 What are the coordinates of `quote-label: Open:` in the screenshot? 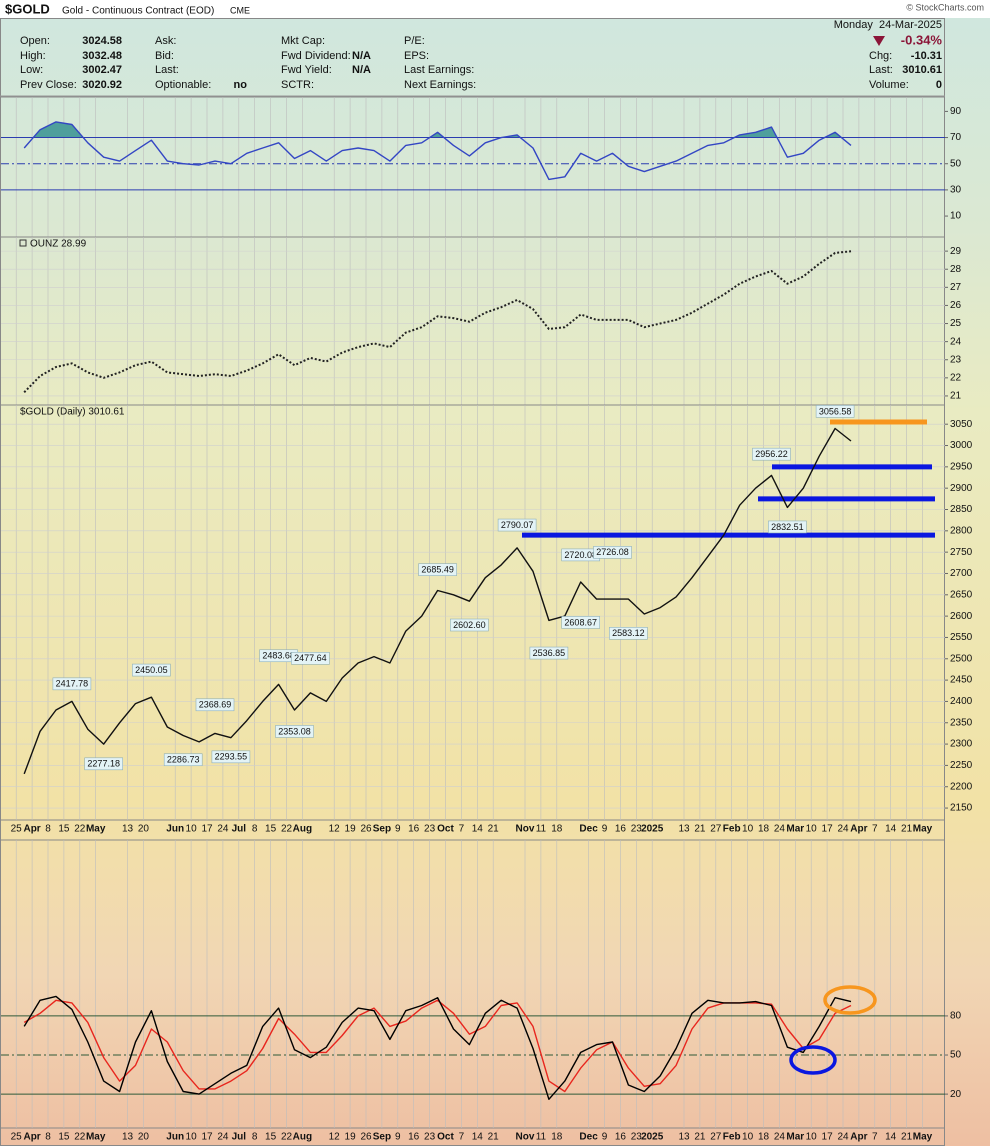 It's located at (35, 41).